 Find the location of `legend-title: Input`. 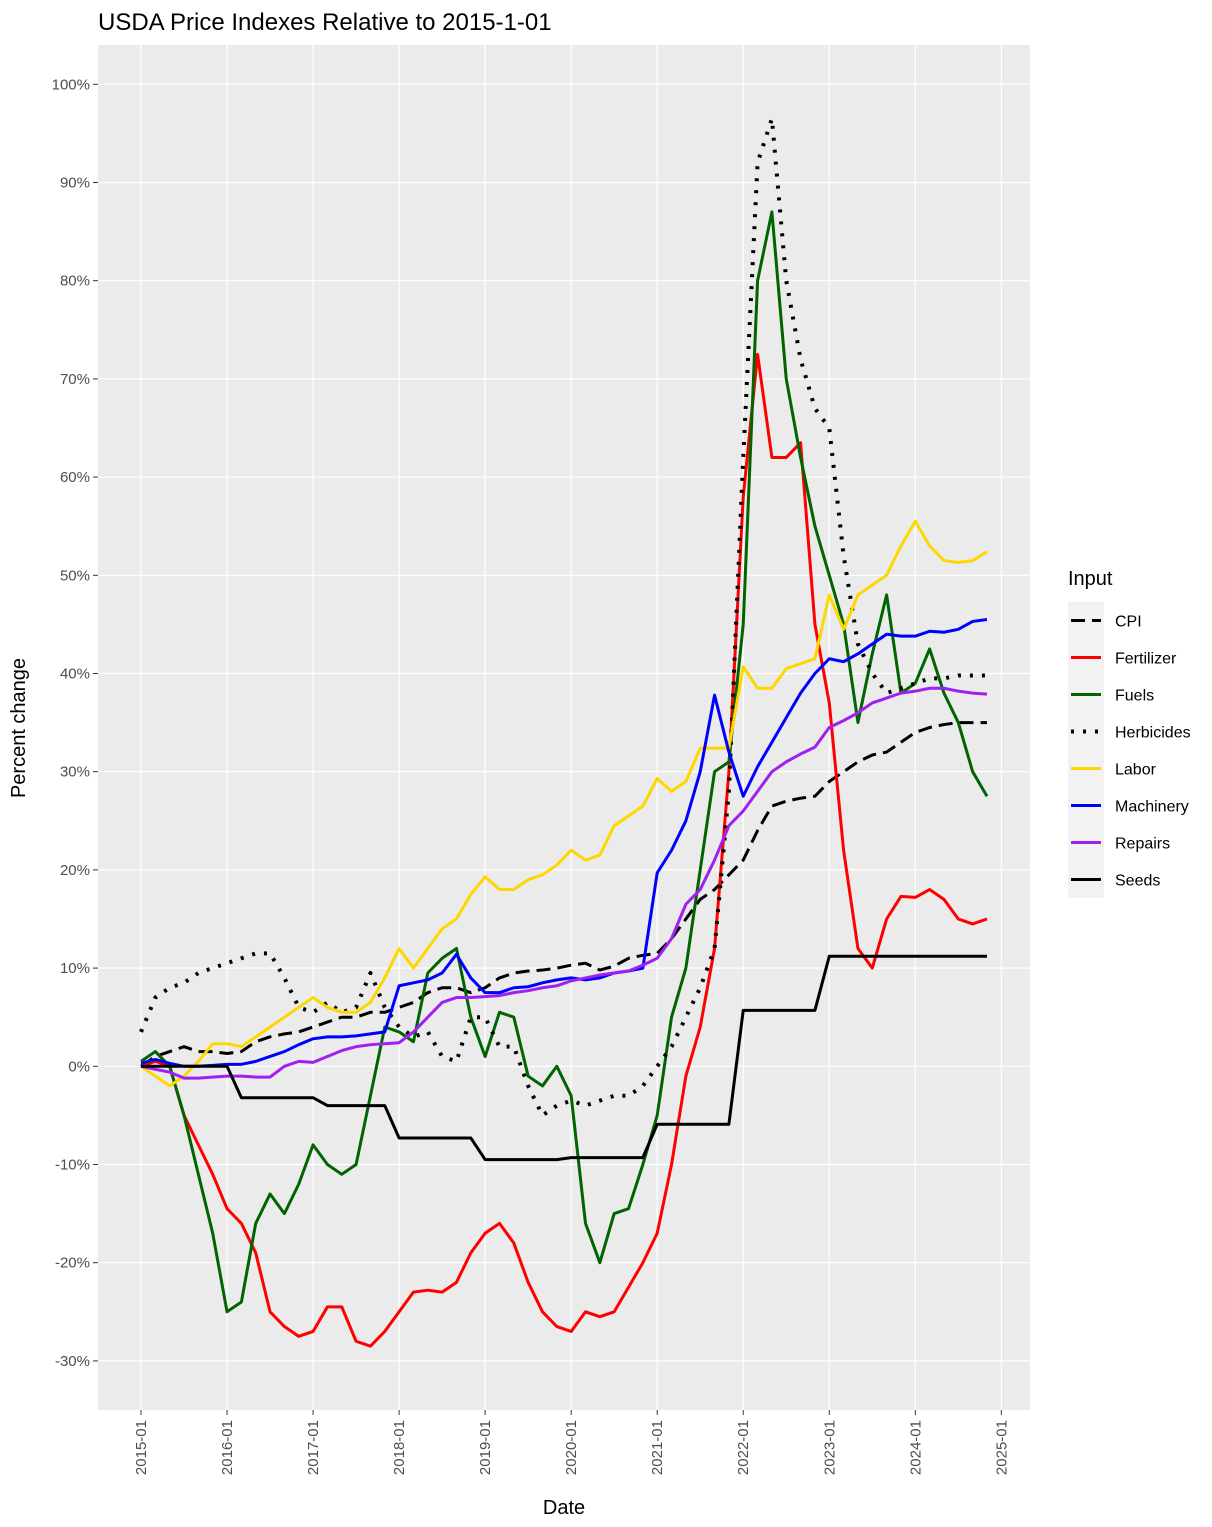

legend-title: Input is located at coordinates (1090, 579).